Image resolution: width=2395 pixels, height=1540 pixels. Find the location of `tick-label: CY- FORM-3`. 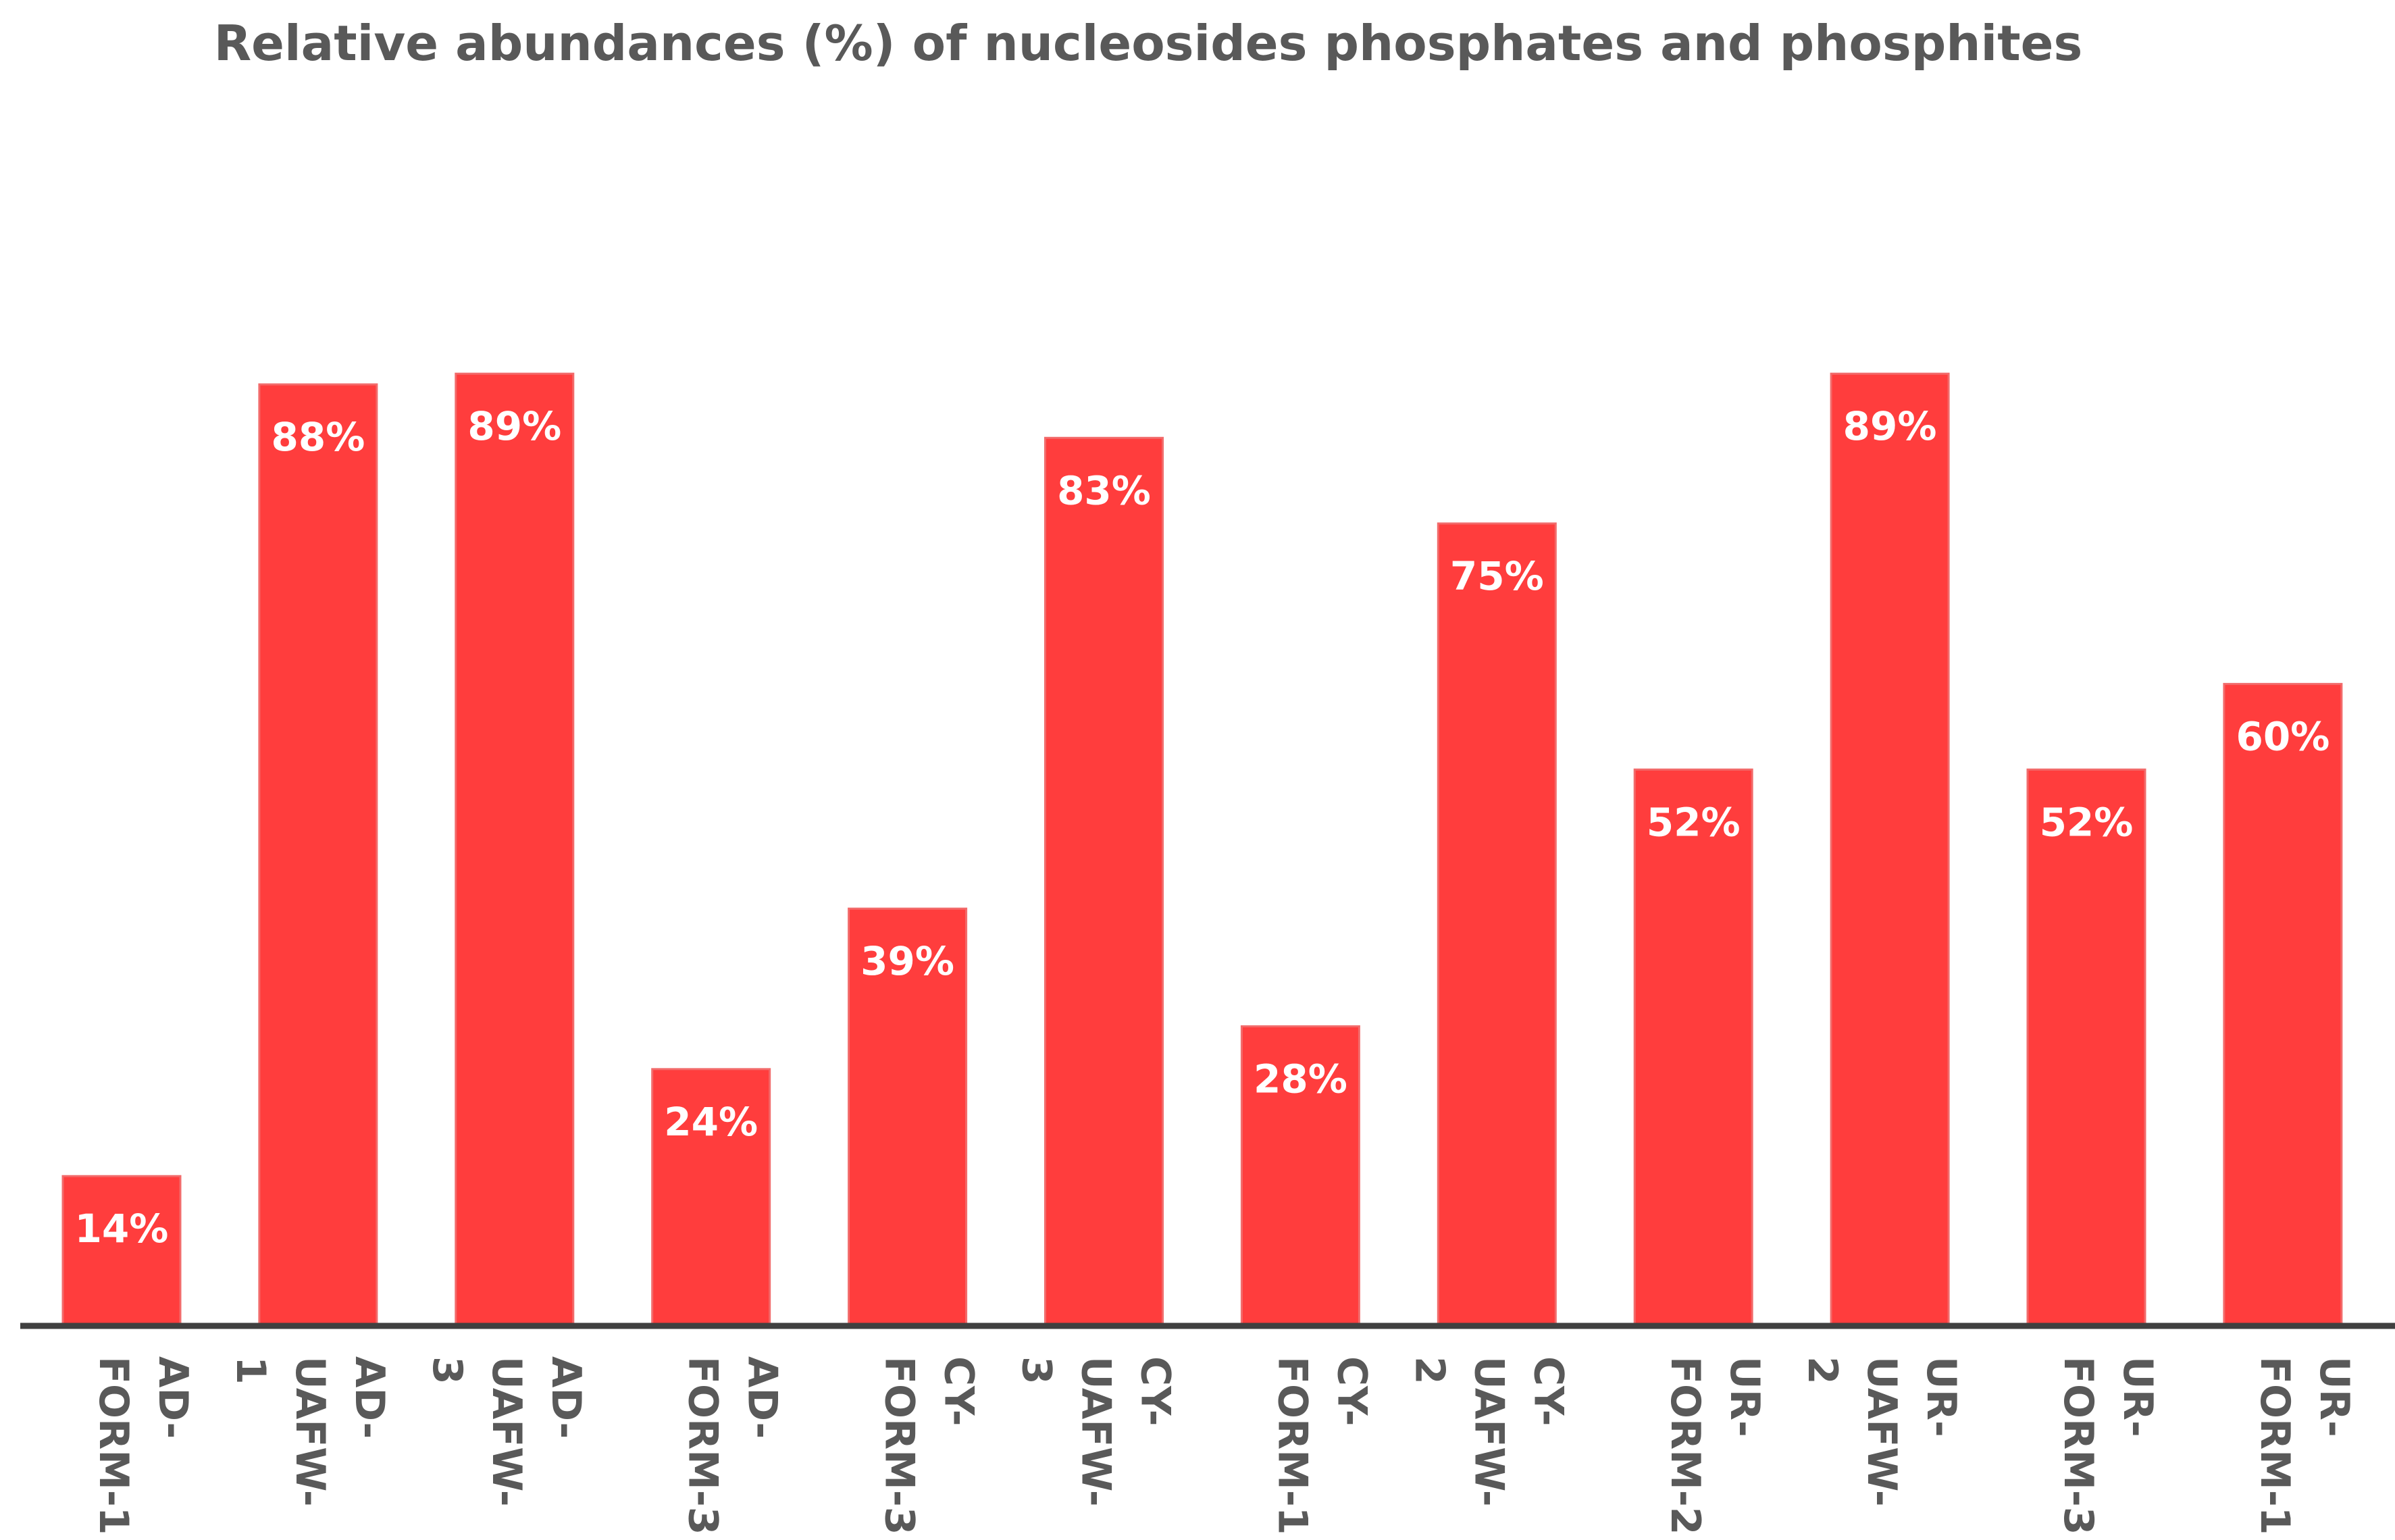

tick-label: CY- FORM-3 is located at coordinates (929, 1445).